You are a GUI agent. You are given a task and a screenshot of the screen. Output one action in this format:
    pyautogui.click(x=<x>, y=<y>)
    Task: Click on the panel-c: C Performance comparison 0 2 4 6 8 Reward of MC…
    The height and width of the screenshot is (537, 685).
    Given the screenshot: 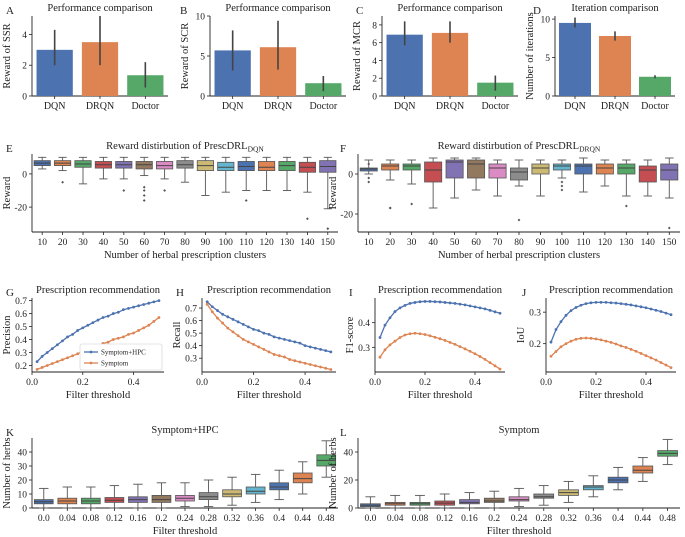 What is the action you would take?
    pyautogui.click(x=435, y=57)
    